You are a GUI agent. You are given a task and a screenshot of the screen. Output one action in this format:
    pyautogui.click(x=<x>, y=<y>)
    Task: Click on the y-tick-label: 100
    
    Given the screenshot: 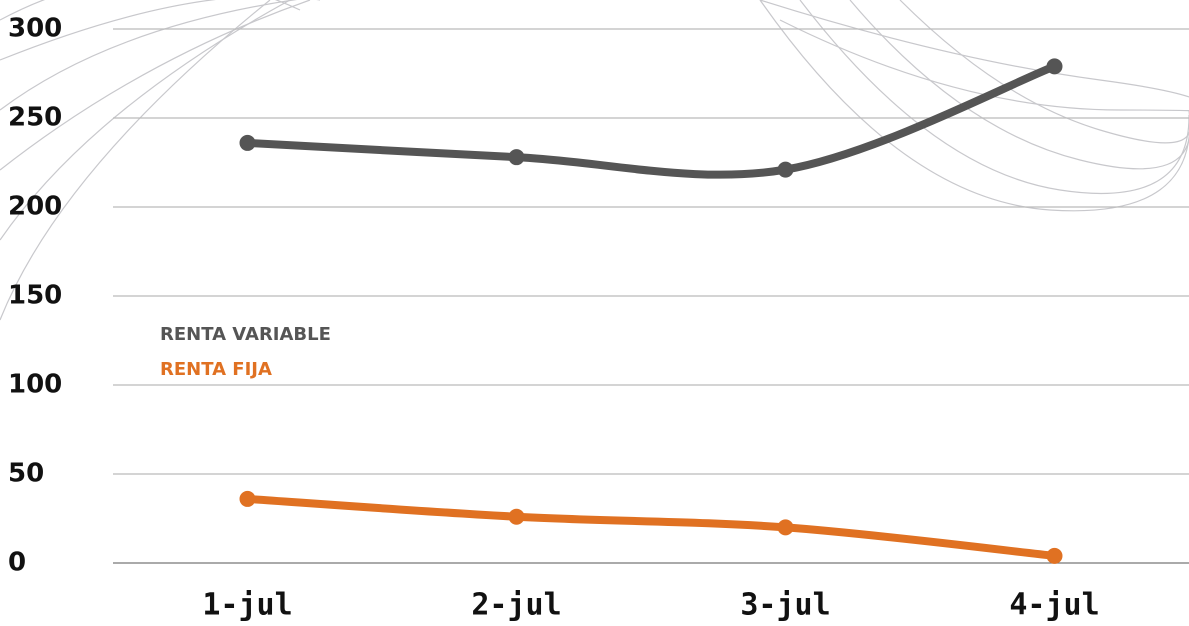 What is the action you would take?
    pyautogui.click(x=35, y=385)
    